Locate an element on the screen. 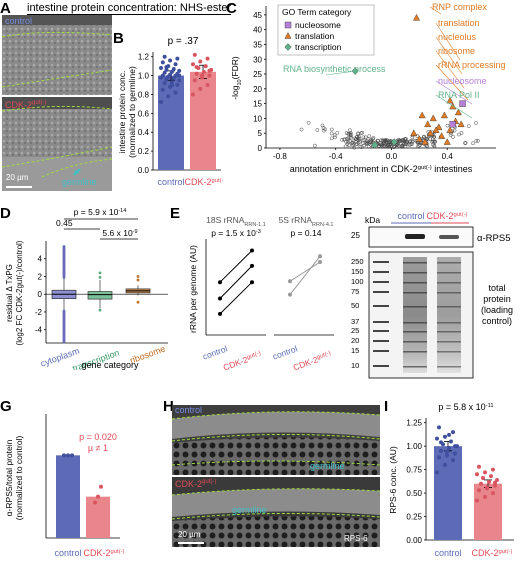 This screenshot has height=570, width=520. blot-rps5-band-cdk is located at coordinates (449, 237).